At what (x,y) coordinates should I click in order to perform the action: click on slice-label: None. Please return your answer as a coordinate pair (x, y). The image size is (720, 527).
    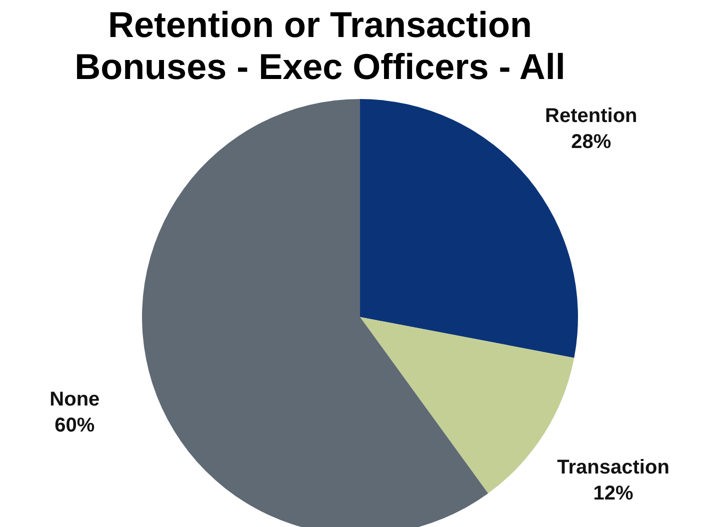
    Looking at the image, I should click on (75, 399).